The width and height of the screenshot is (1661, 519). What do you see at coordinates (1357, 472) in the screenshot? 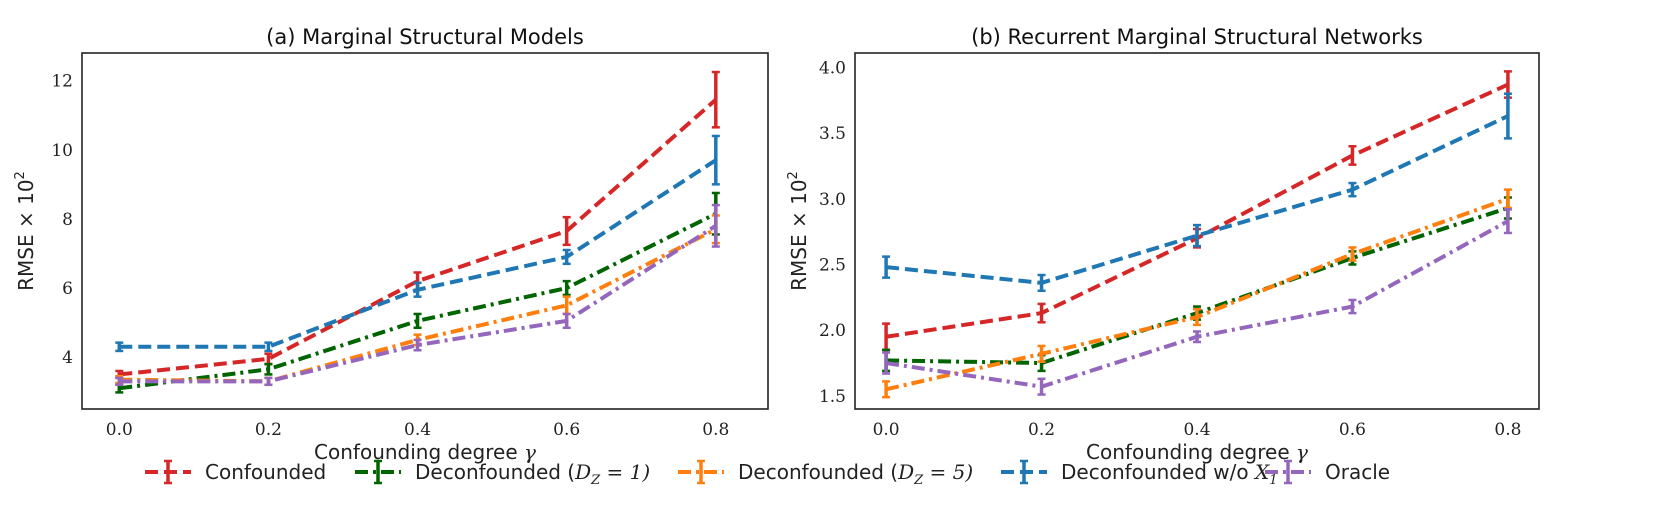
I see `legend-label: Oracle` at bounding box center [1357, 472].